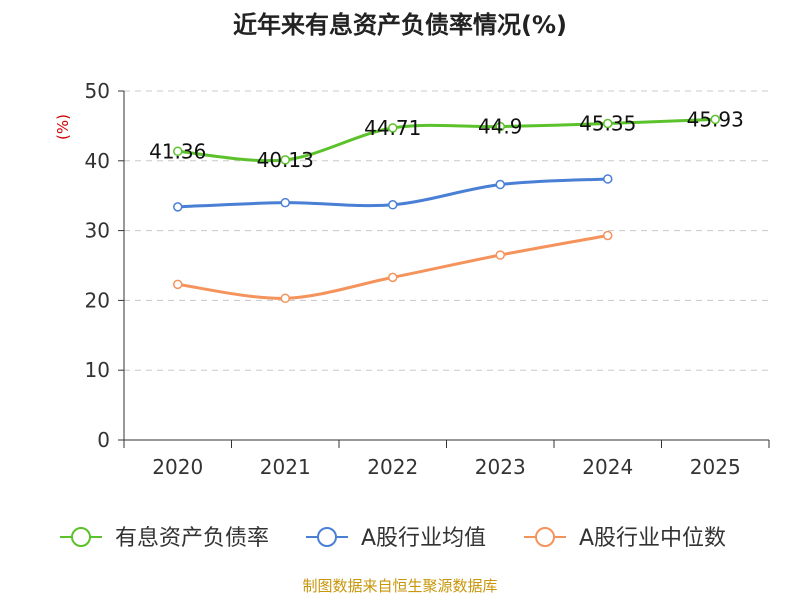 The width and height of the screenshot is (800, 600). What do you see at coordinates (423, 538) in the screenshot?
I see `legend-label: A股行业均值` at bounding box center [423, 538].